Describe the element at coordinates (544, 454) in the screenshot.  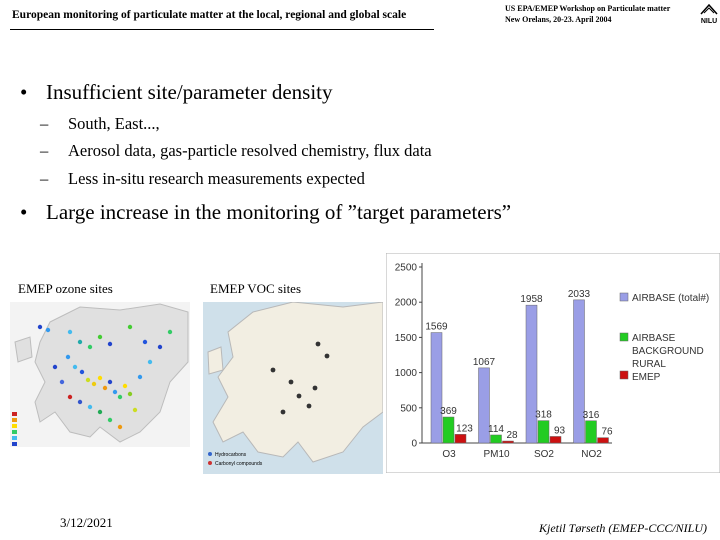
I see `x-tick-label: SO2` at that location.